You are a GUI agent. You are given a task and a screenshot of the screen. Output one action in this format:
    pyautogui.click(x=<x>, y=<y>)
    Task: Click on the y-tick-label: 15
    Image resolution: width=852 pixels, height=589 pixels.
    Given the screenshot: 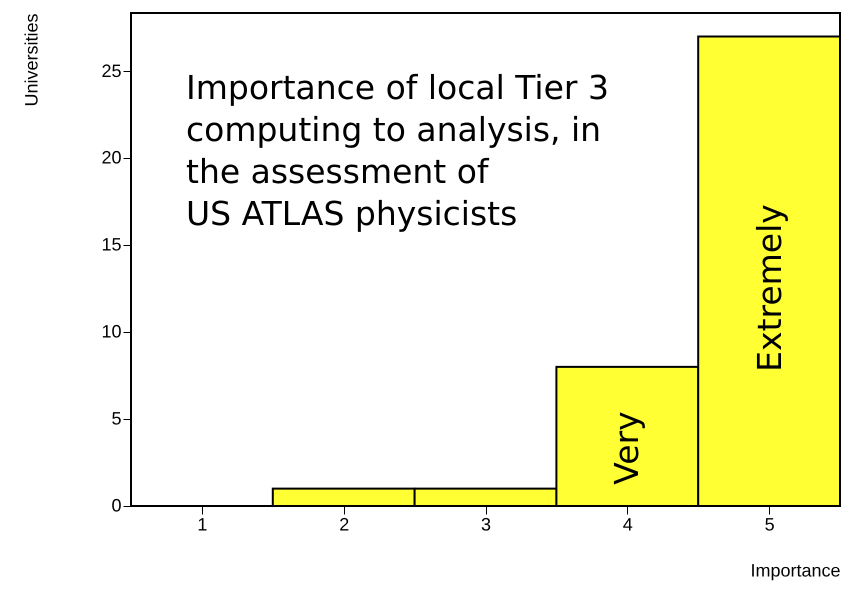 What is the action you would take?
    pyautogui.click(x=111, y=244)
    